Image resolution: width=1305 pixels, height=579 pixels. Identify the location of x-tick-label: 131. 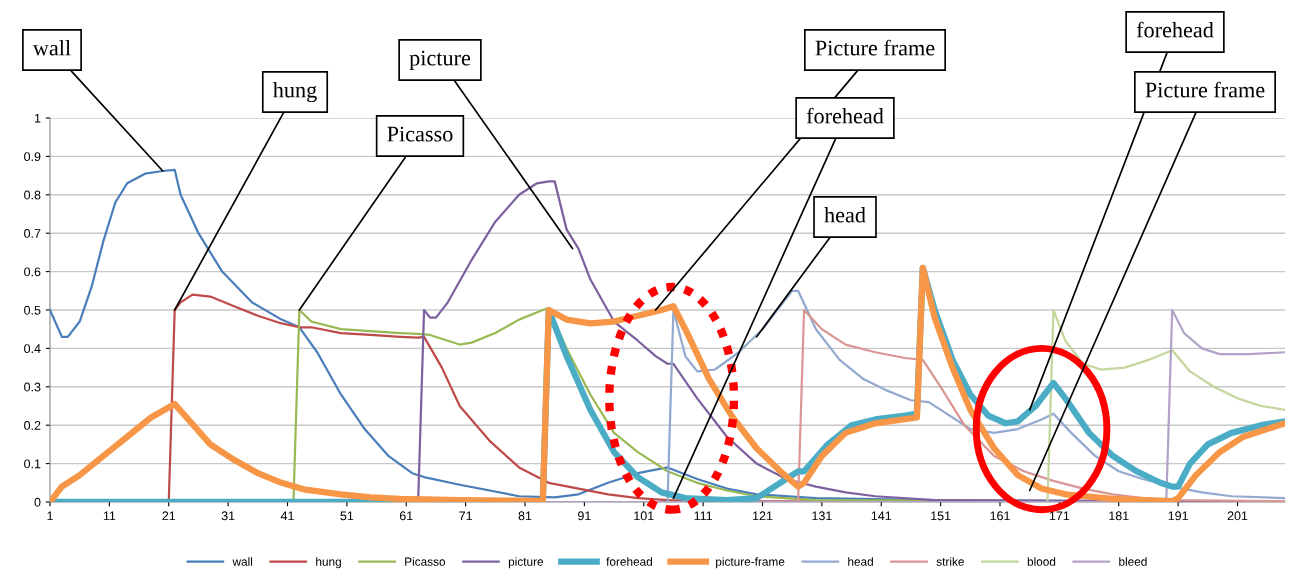
(822, 516).